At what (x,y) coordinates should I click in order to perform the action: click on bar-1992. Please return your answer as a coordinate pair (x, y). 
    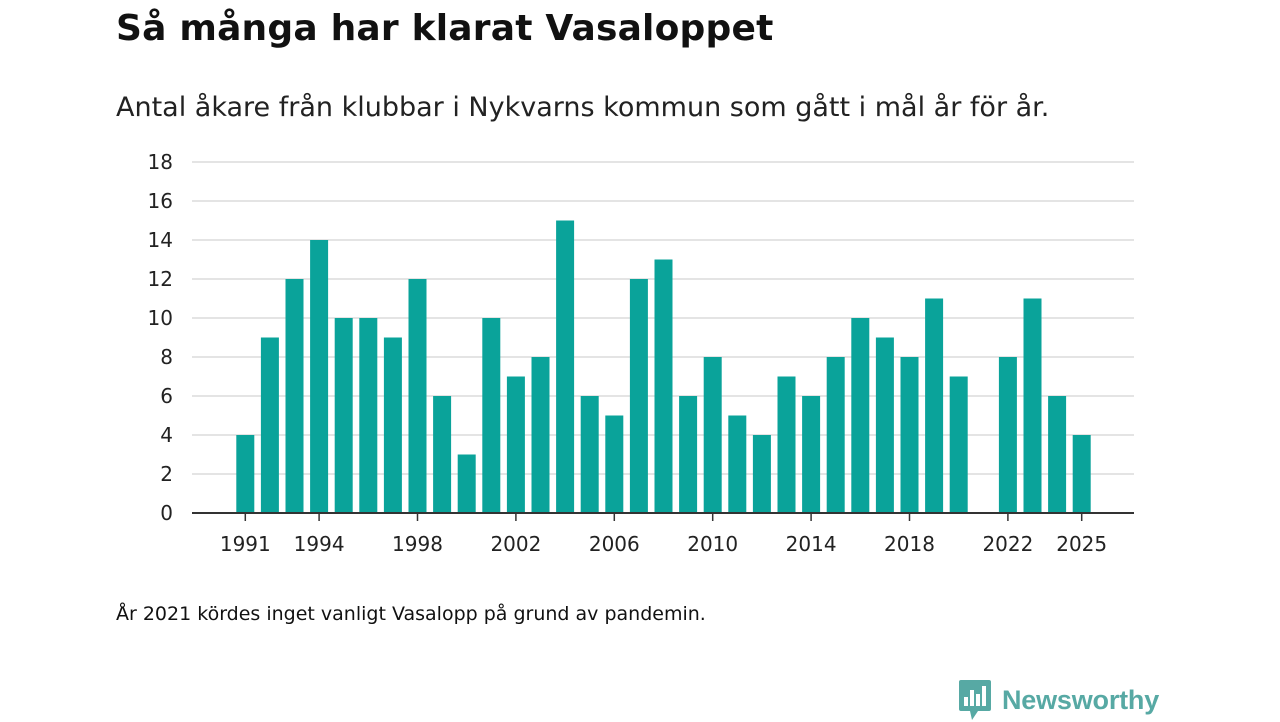
    Looking at the image, I should click on (269, 425).